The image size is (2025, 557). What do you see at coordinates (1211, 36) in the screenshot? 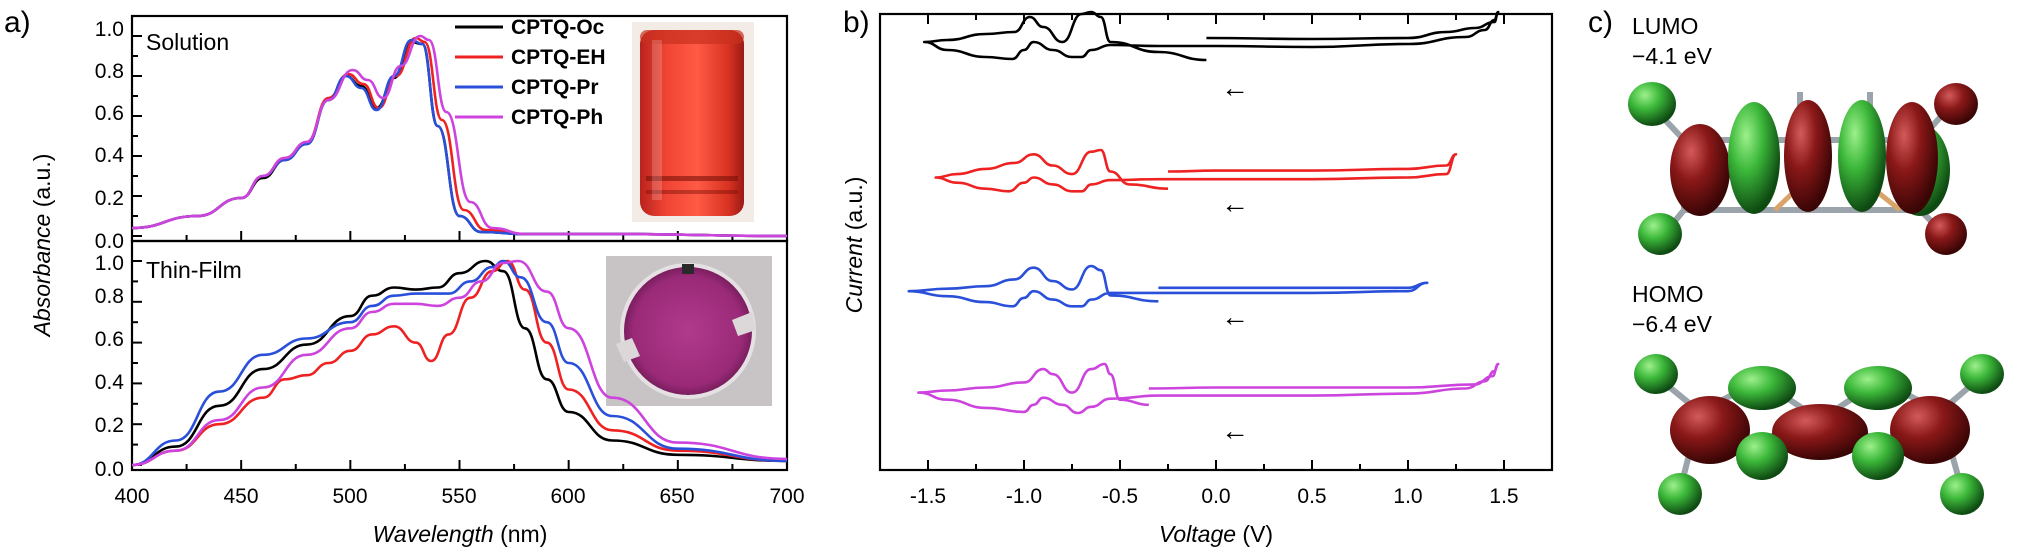
I see `cv-line-cptq-oc` at bounding box center [1211, 36].